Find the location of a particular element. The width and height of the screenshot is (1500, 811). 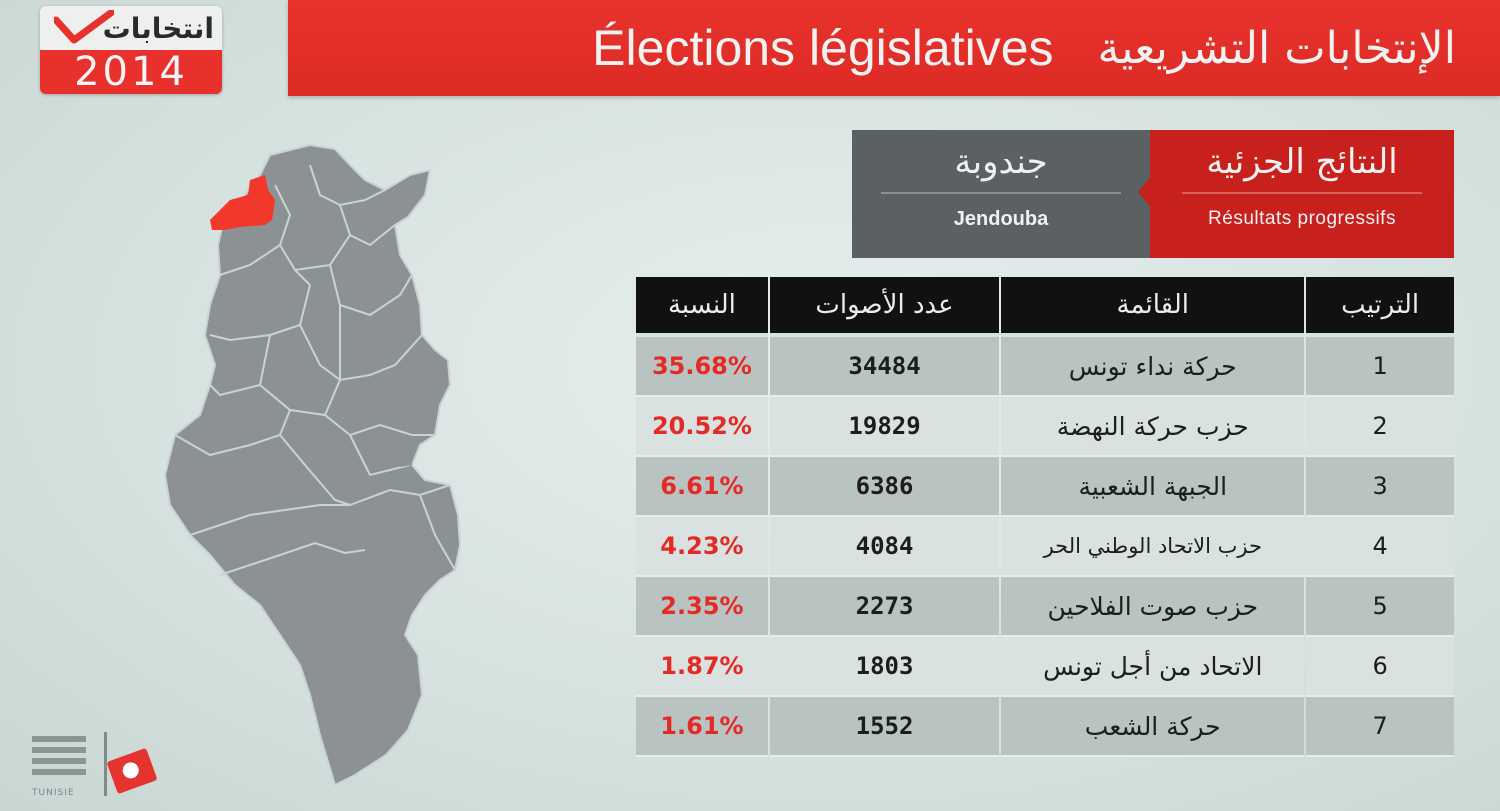

rank-cell: 2 is located at coordinates (1380, 427).